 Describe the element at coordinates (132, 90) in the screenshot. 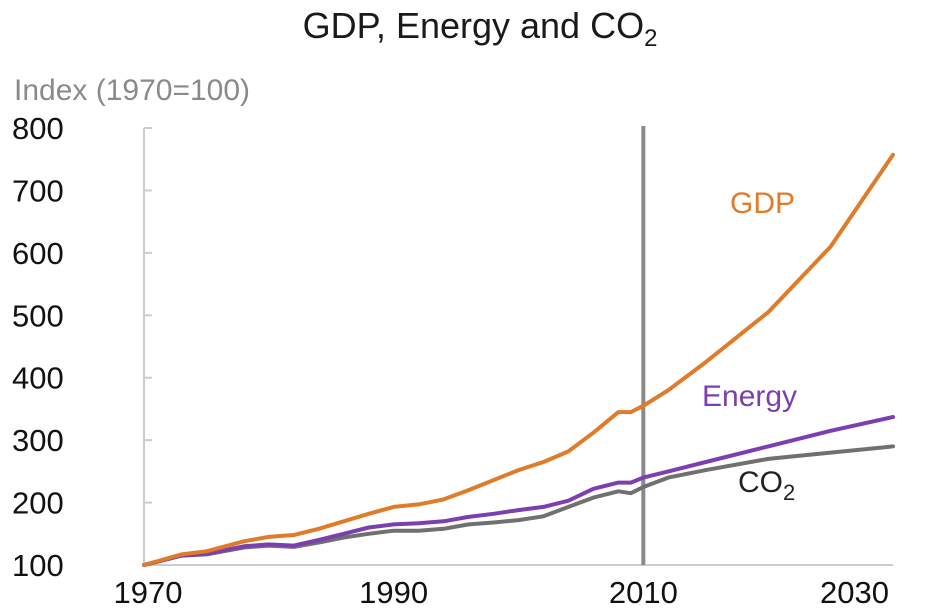

I see `y-axis-label: Index (1970=100)` at that location.